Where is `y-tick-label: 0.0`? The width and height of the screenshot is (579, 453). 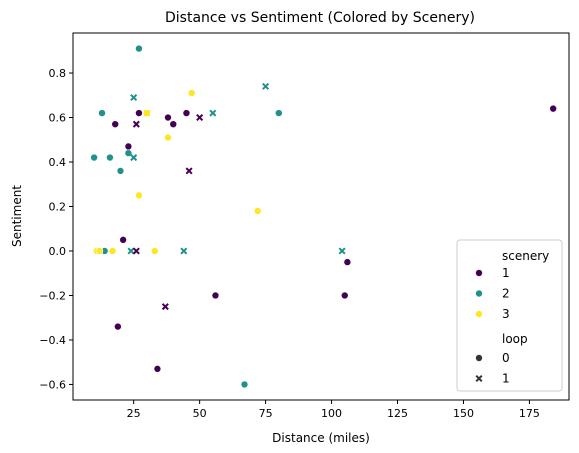 y-tick-label: 0.0 is located at coordinates (58, 251).